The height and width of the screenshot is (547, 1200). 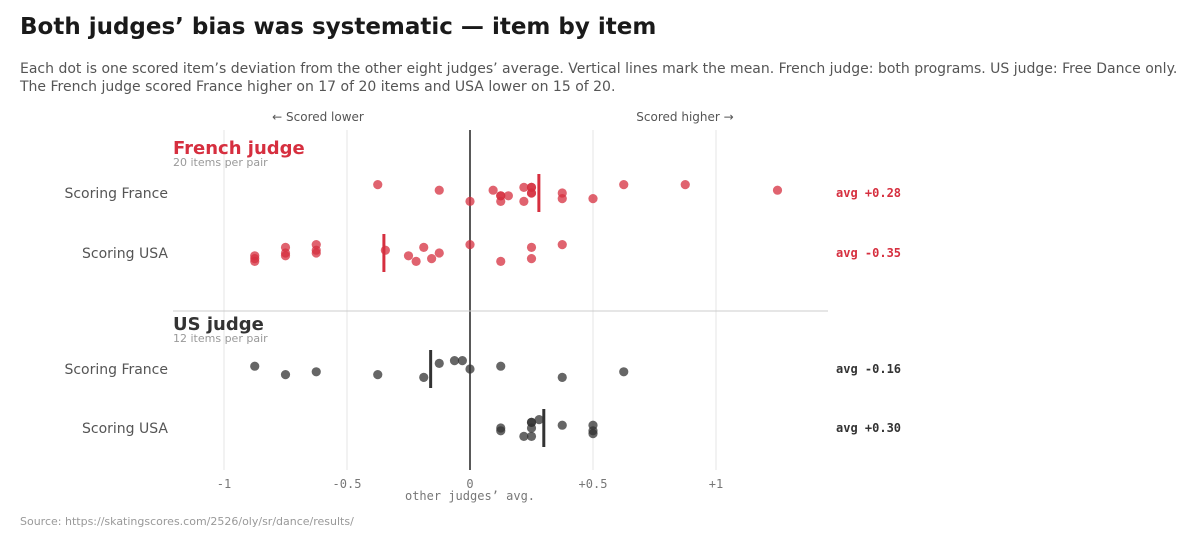 What do you see at coordinates (482, 193) in the screenshot?
I see `row-scoring-france: Scoring France avg +0.28` at bounding box center [482, 193].